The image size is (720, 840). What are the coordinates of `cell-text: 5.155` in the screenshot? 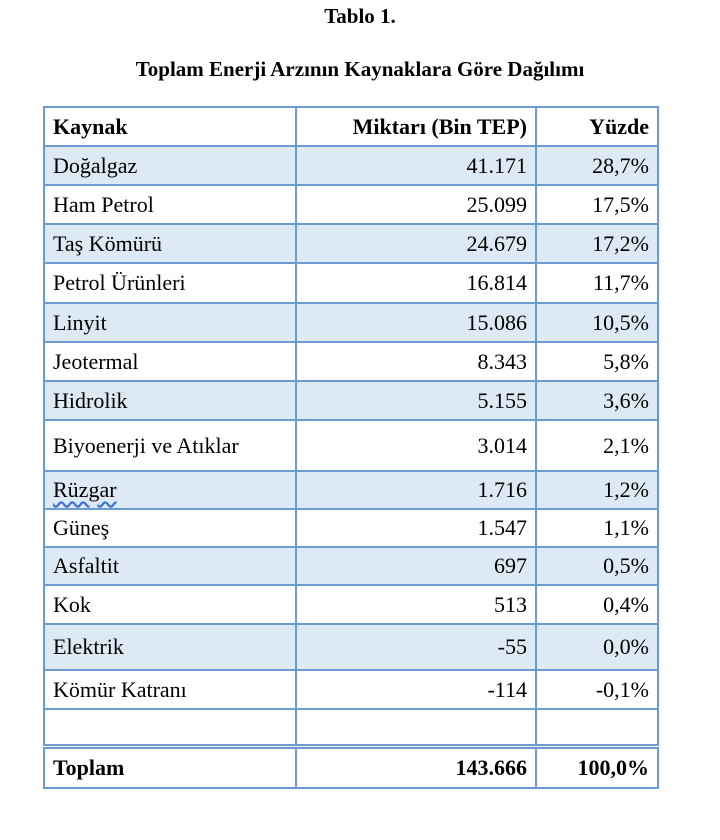 It's located at (502, 400).